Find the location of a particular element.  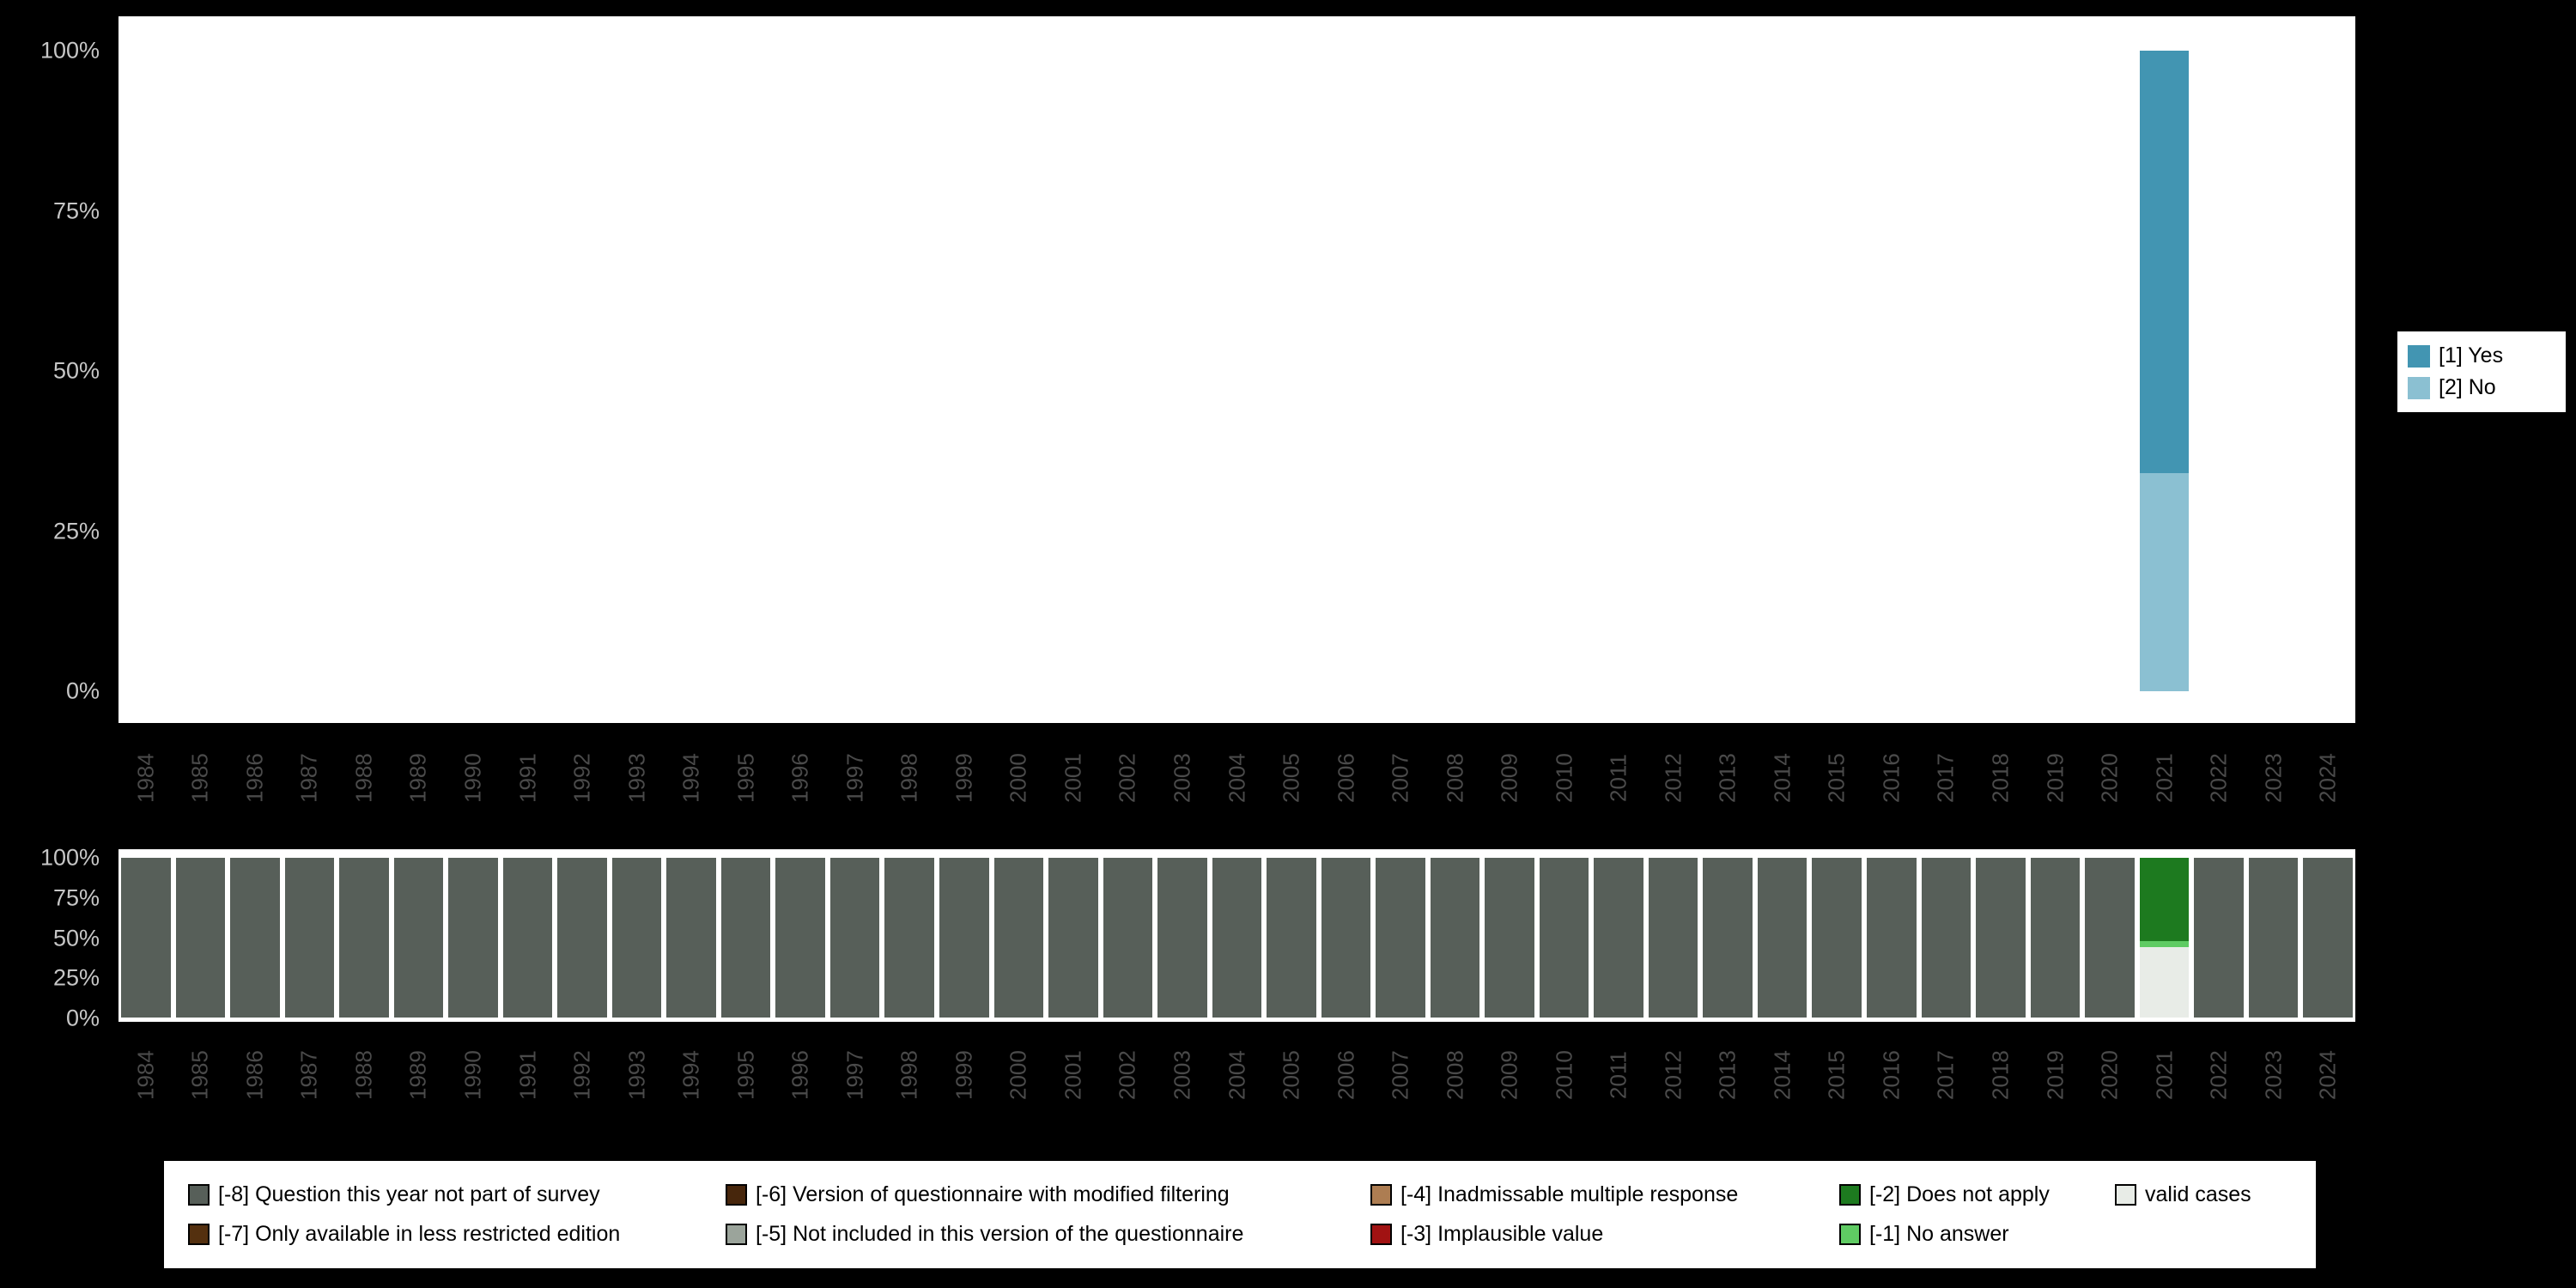

bar-1997 is located at coordinates (856, 938).